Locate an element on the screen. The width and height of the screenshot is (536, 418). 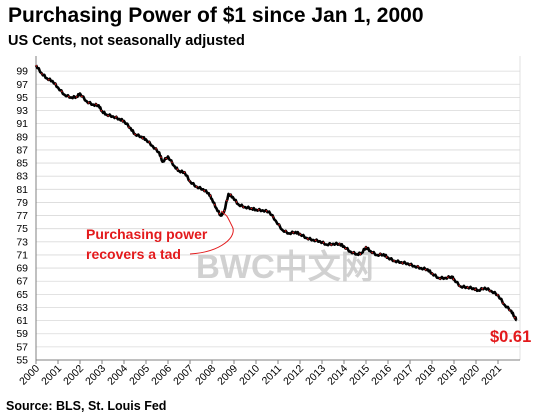
y-tick-label: 95 is located at coordinates (22, 98).